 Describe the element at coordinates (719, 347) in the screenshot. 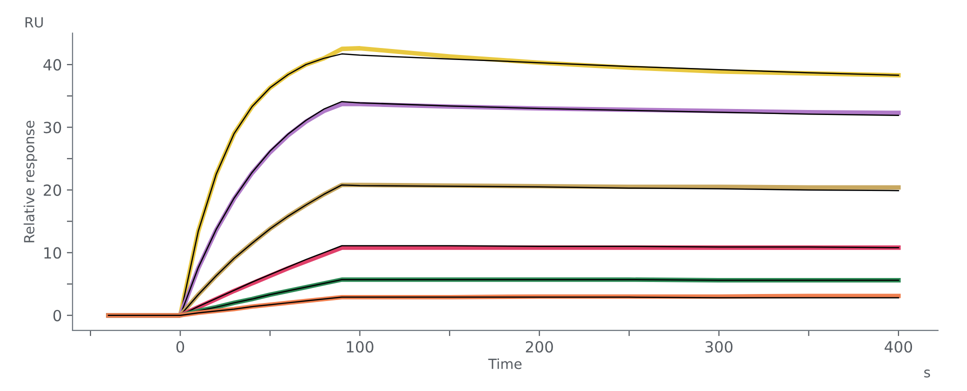

I see `x-tick-label: 300` at that location.